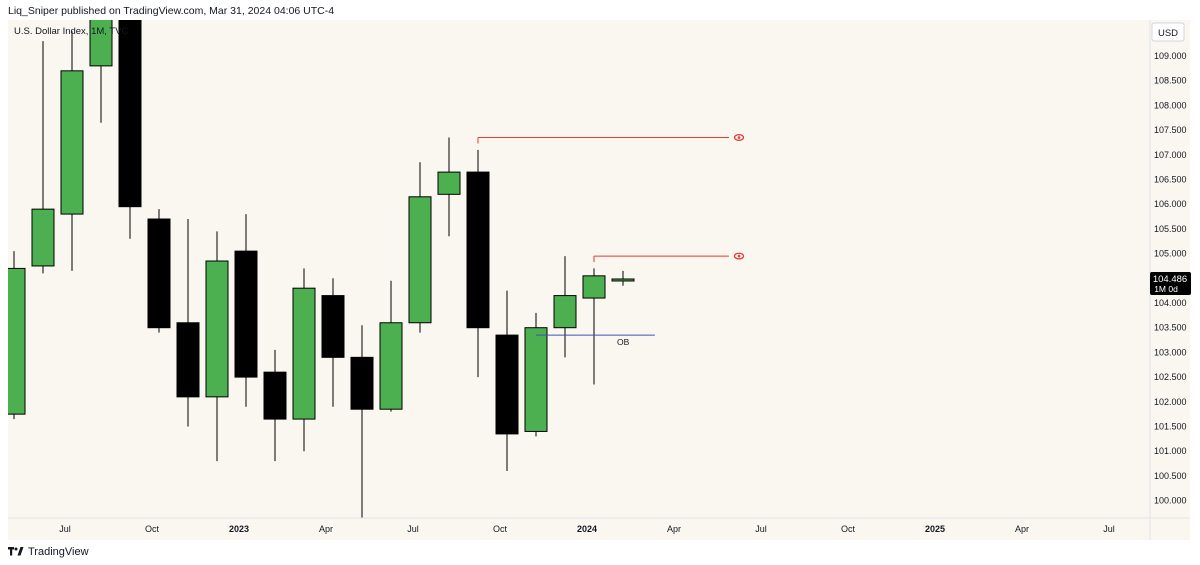 The image size is (1200, 565). I want to click on y-tick-label: 103.000, so click(1170, 352).